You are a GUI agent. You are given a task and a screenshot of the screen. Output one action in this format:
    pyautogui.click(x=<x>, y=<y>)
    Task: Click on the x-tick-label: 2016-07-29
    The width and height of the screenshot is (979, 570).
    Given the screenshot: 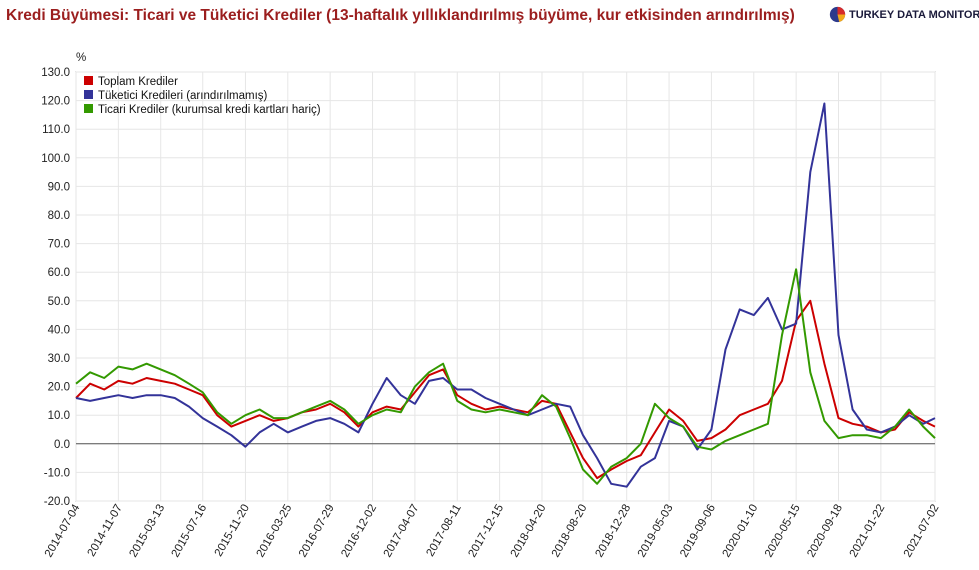 What is the action you would take?
    pyautogui.click(x=317, y=531)
    